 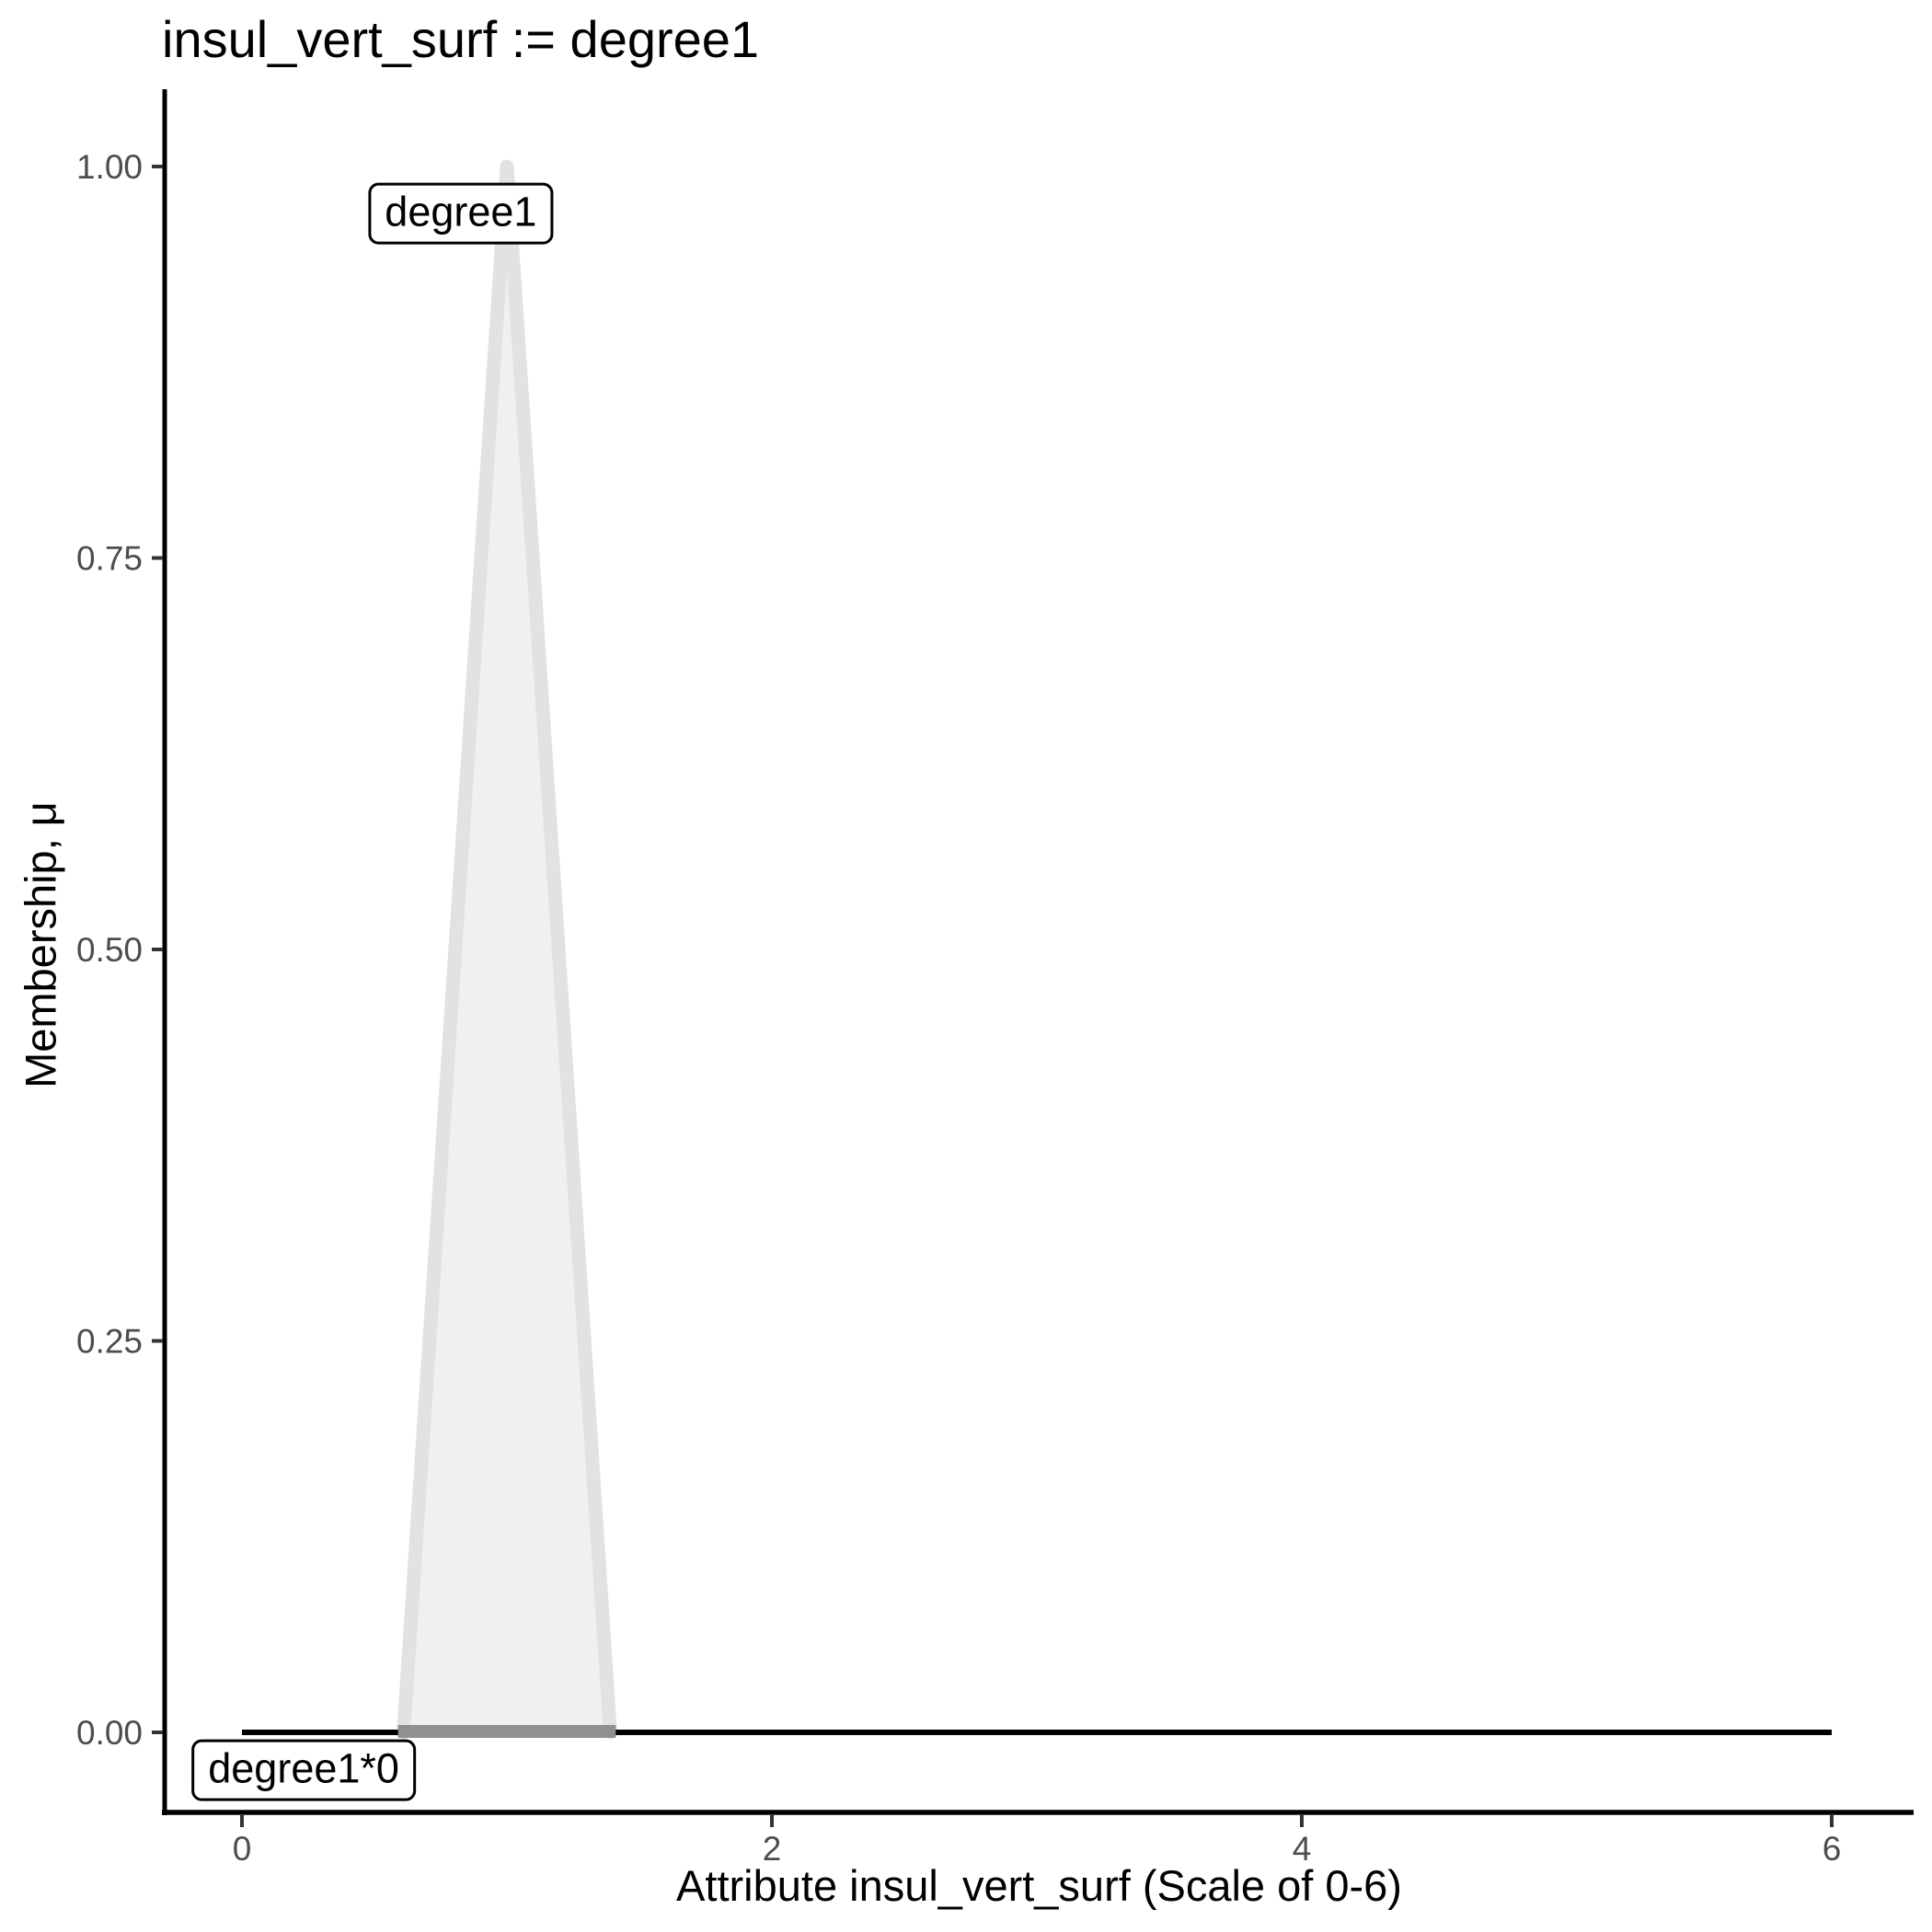 I want to click on membership-triangle-edge, so click(x=507, y=949).